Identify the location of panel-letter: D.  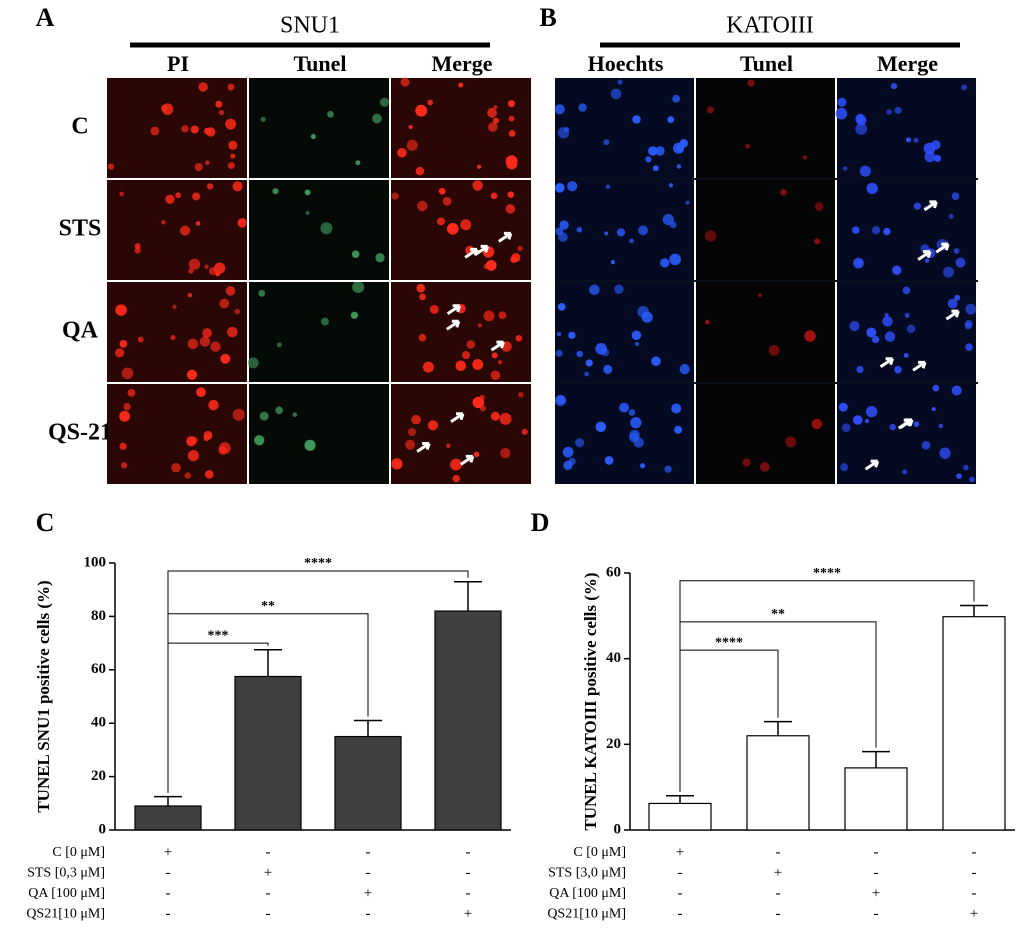
(540, 522).